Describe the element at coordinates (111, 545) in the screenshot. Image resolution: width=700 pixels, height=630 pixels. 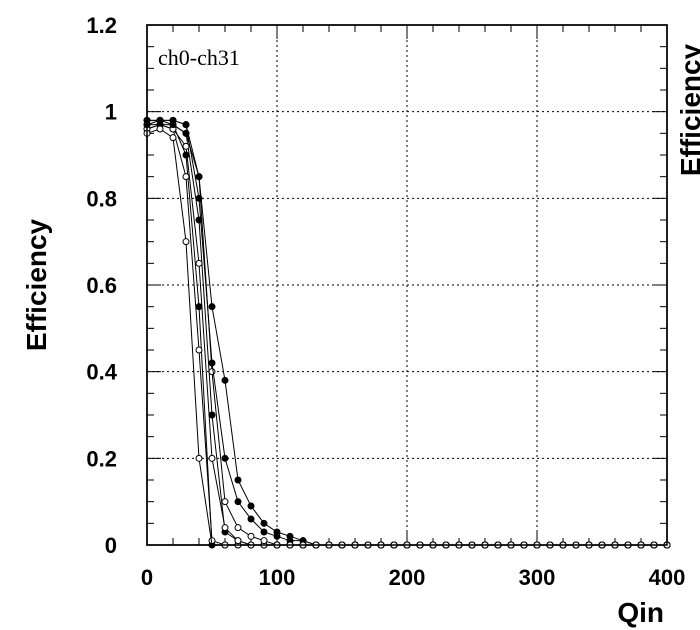
I see `y-tick-label: 0` at that location.